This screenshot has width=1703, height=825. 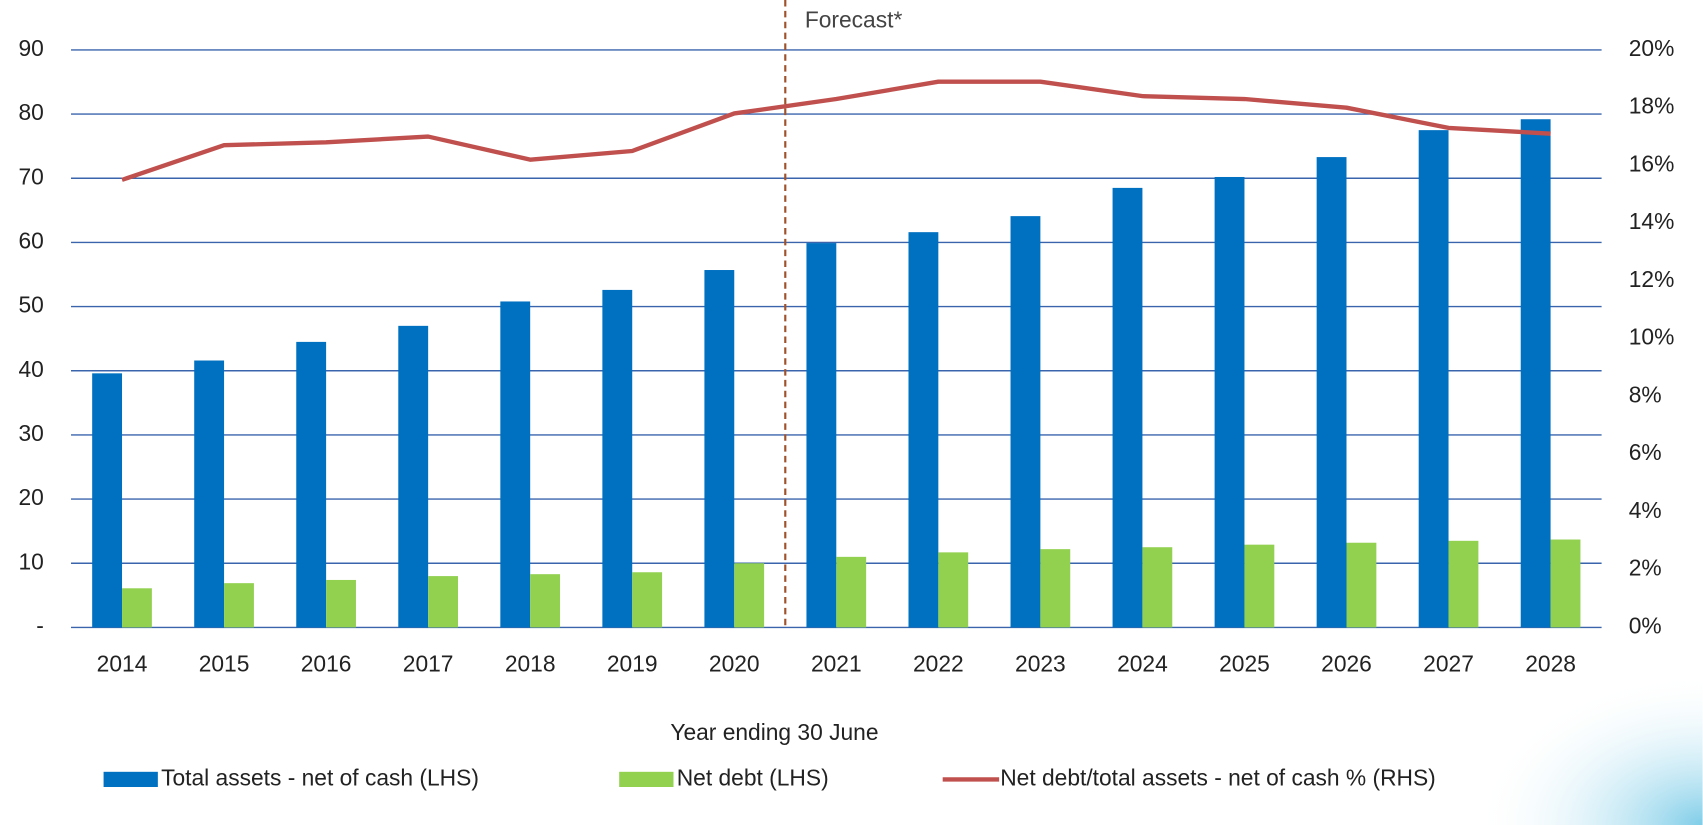 I want to click on y2-tick-label: 12%, so click(x=1652, y=279).